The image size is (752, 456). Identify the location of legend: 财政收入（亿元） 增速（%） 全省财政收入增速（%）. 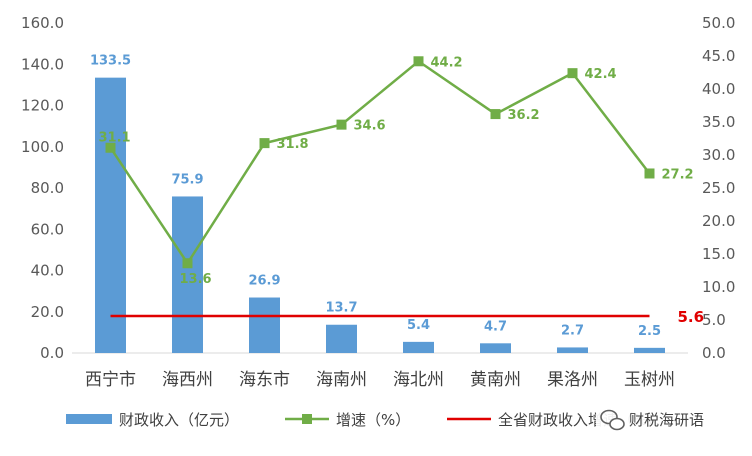
(364, 420).